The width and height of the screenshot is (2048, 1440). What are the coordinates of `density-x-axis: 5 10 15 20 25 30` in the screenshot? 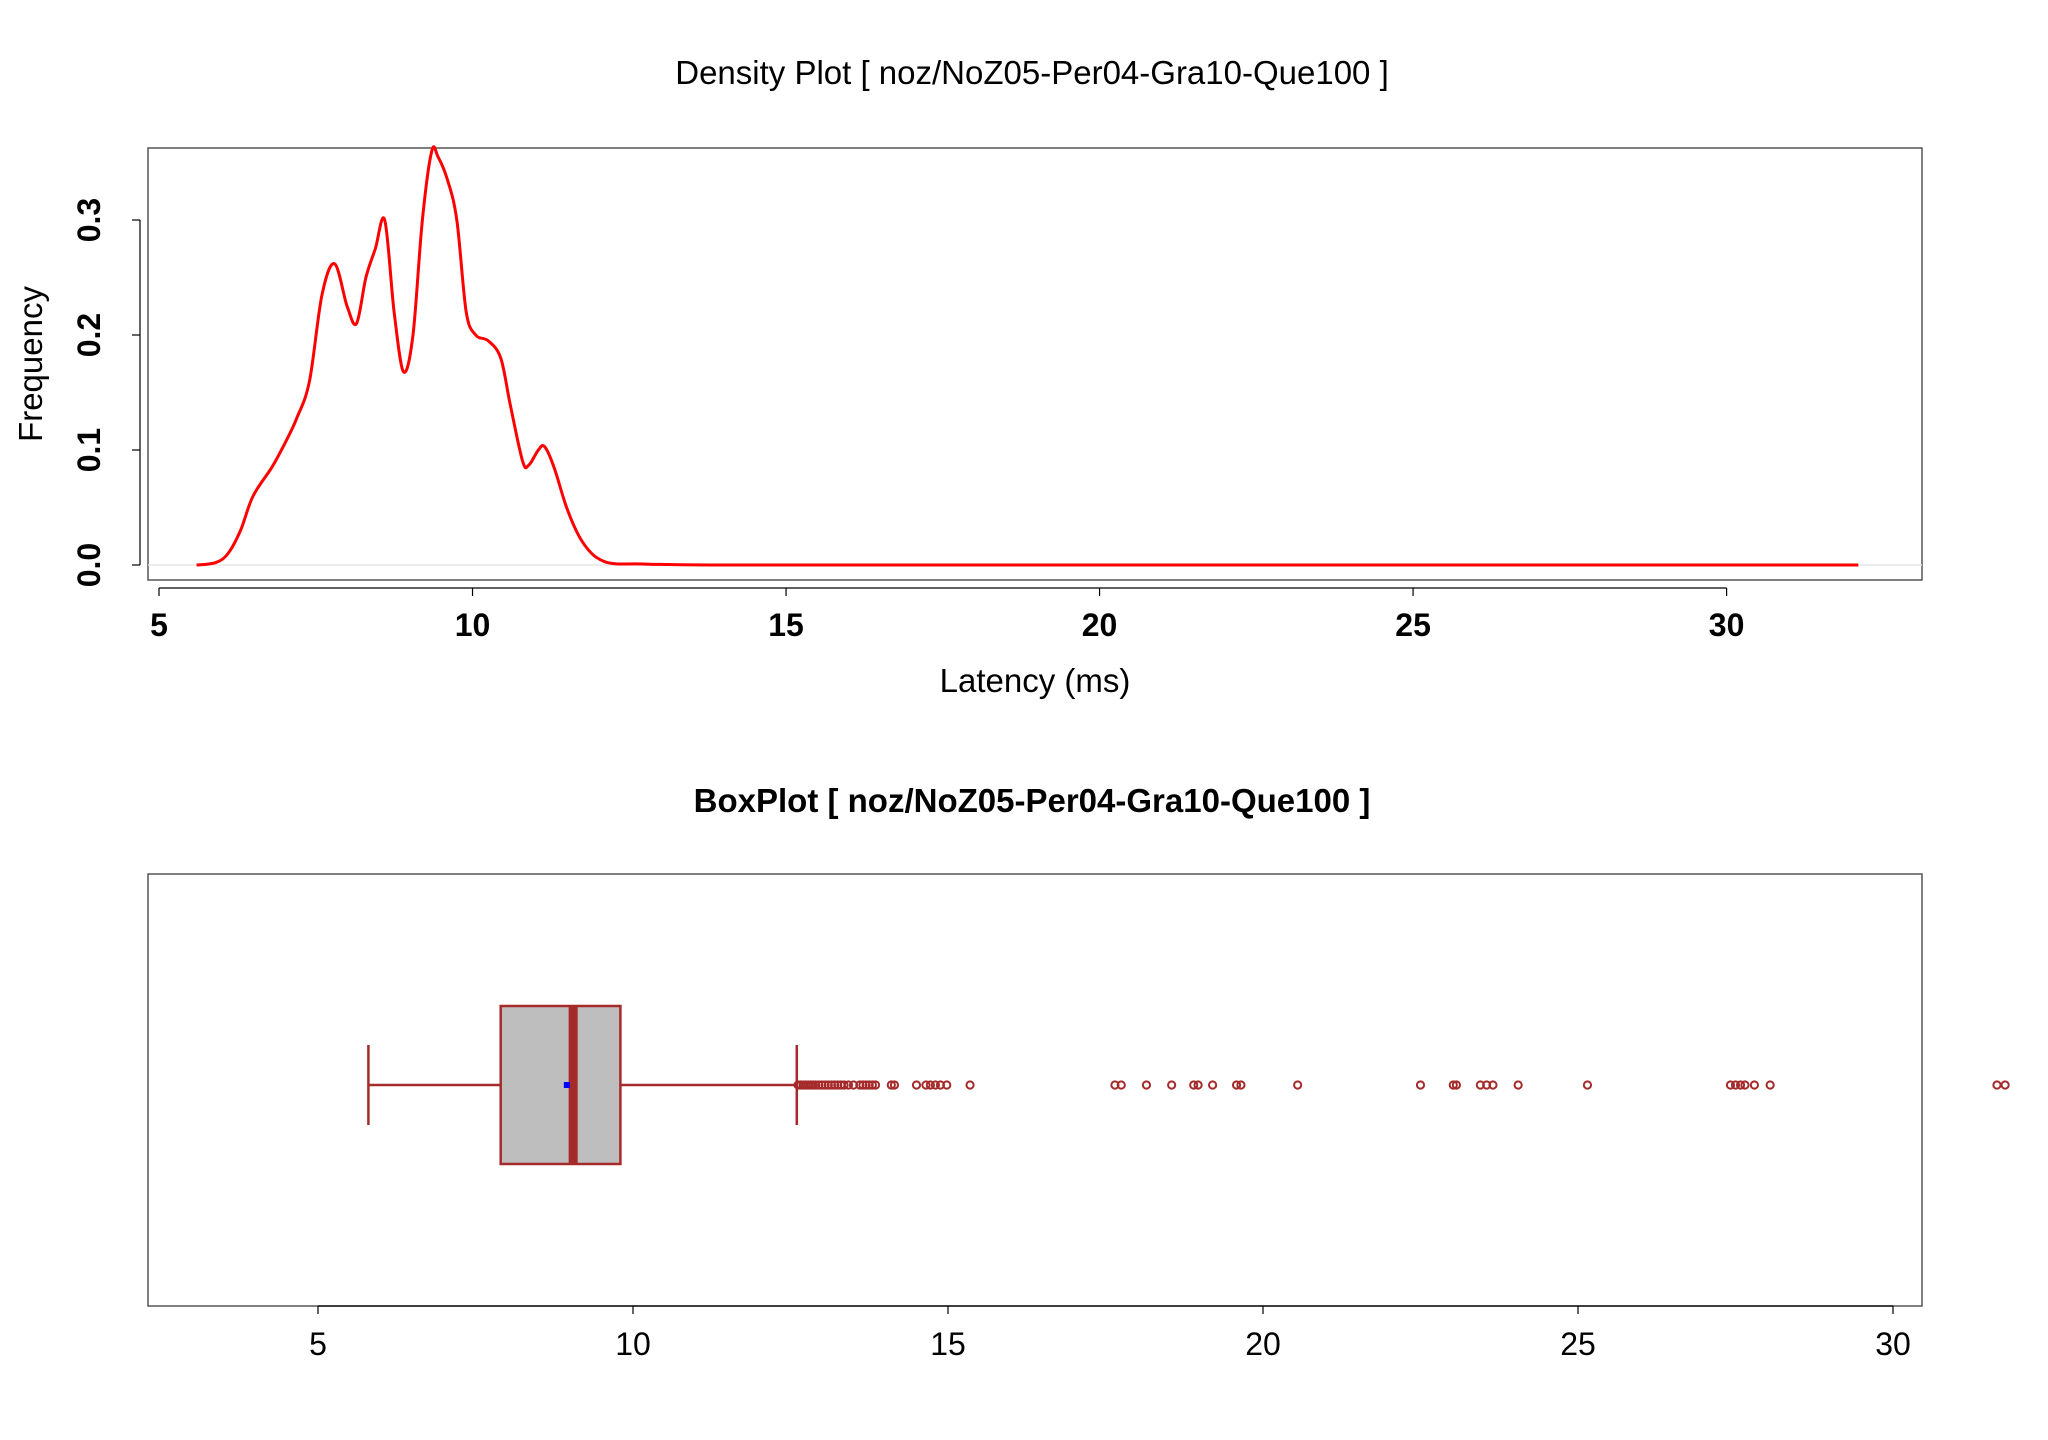 It's located at (947, 615).